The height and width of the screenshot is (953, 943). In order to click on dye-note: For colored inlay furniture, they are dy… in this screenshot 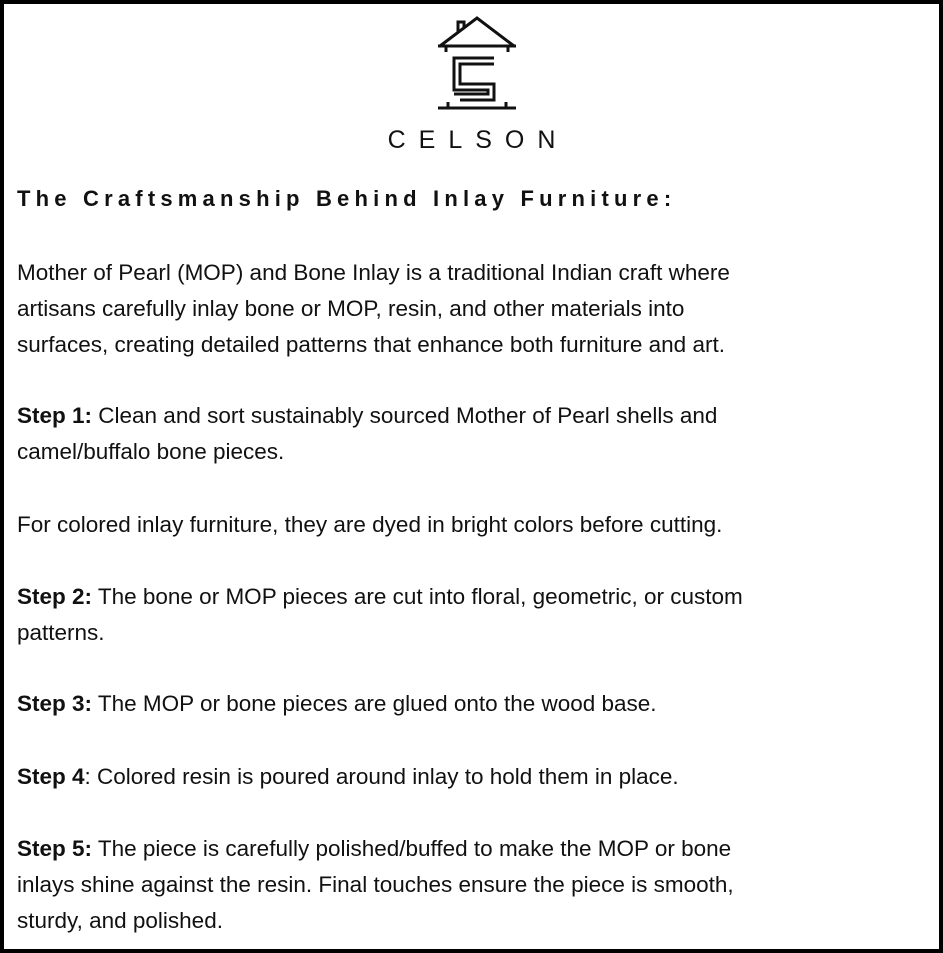, I will do `click(370, 524)`.